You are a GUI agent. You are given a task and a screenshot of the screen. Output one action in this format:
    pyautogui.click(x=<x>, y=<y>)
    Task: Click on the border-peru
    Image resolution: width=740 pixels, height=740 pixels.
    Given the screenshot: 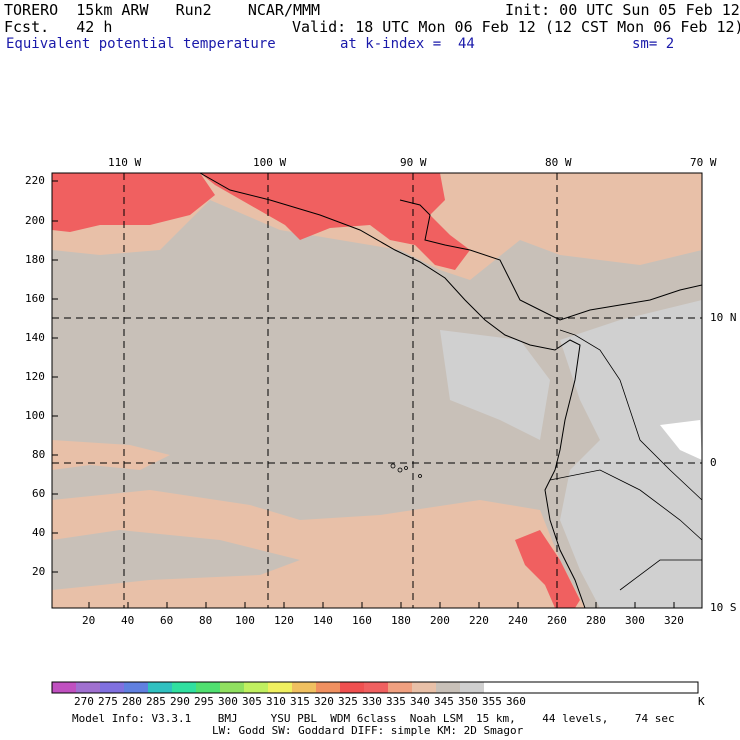 What is the action you would take?
    pyautogui.click(x=625, y=505)
    